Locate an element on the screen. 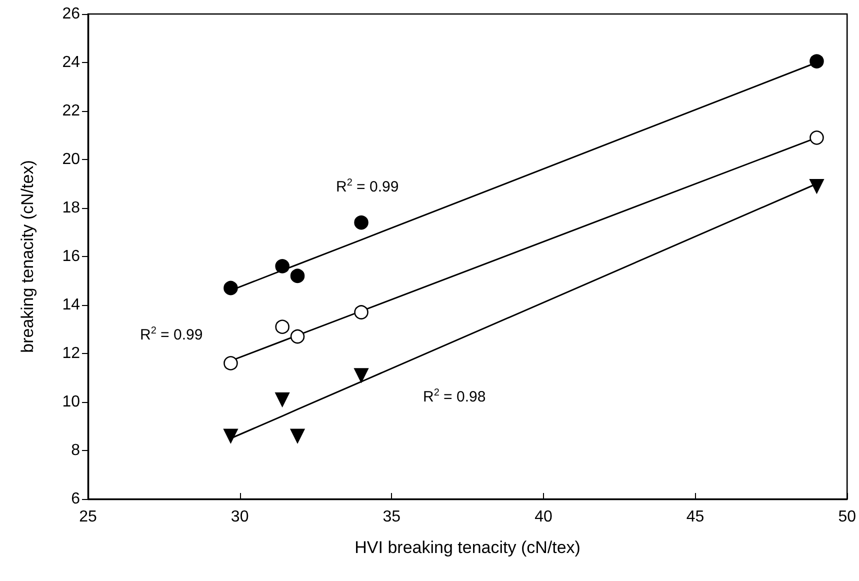 This screenshot has height=581, width=859. x-tick-label: 35 is located at coordinates (391, 517).